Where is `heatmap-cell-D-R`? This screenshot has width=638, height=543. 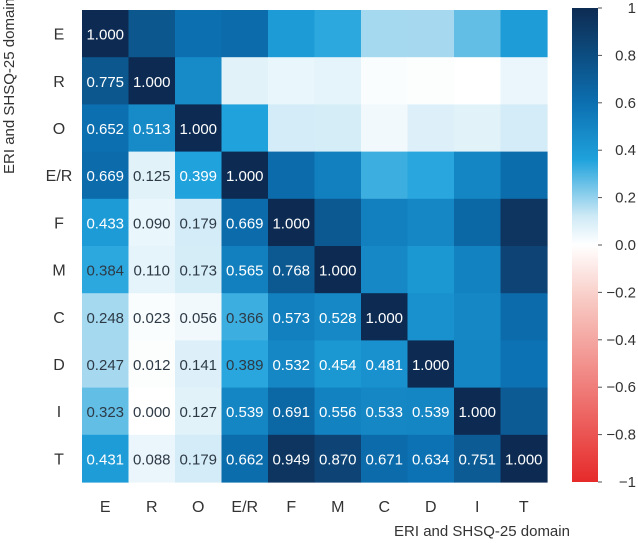
heatmap-cell-D-R is located at coordinates (152, 364).